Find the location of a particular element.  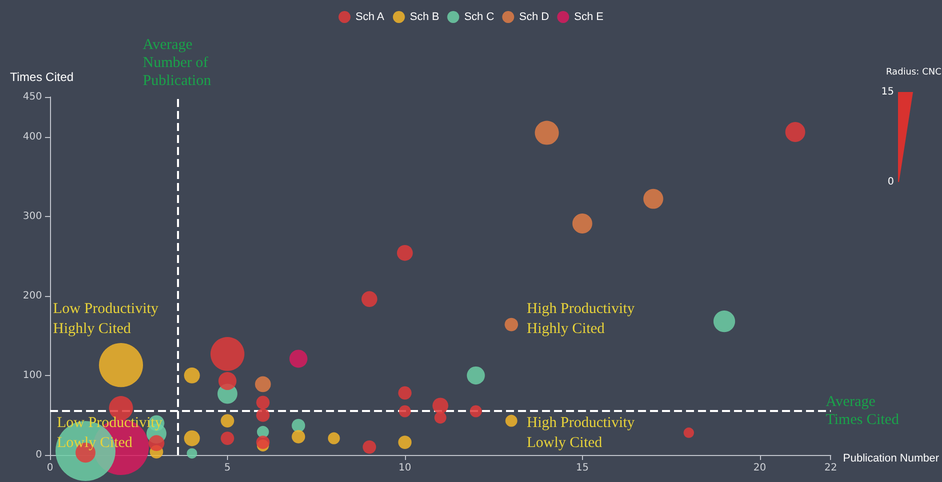

ref-line-label: Average Number of Publication is located at coordinates (177, 63).